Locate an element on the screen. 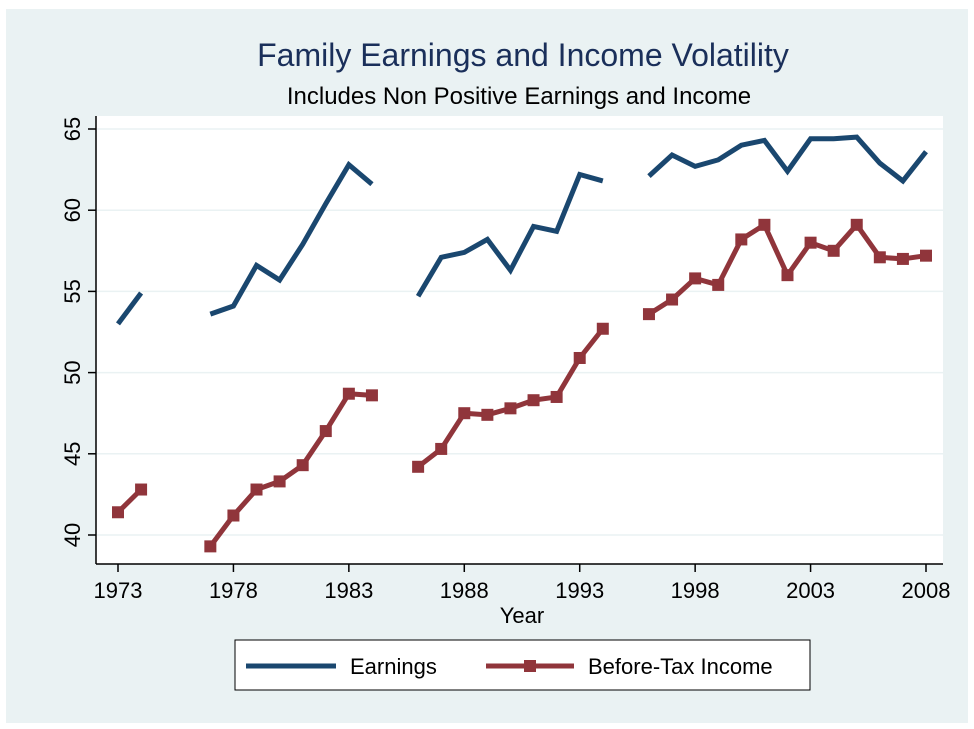 The height and width of the screenshot is (729, 974). point-before-tax-income-1993 is located at coordinates (579, 357).